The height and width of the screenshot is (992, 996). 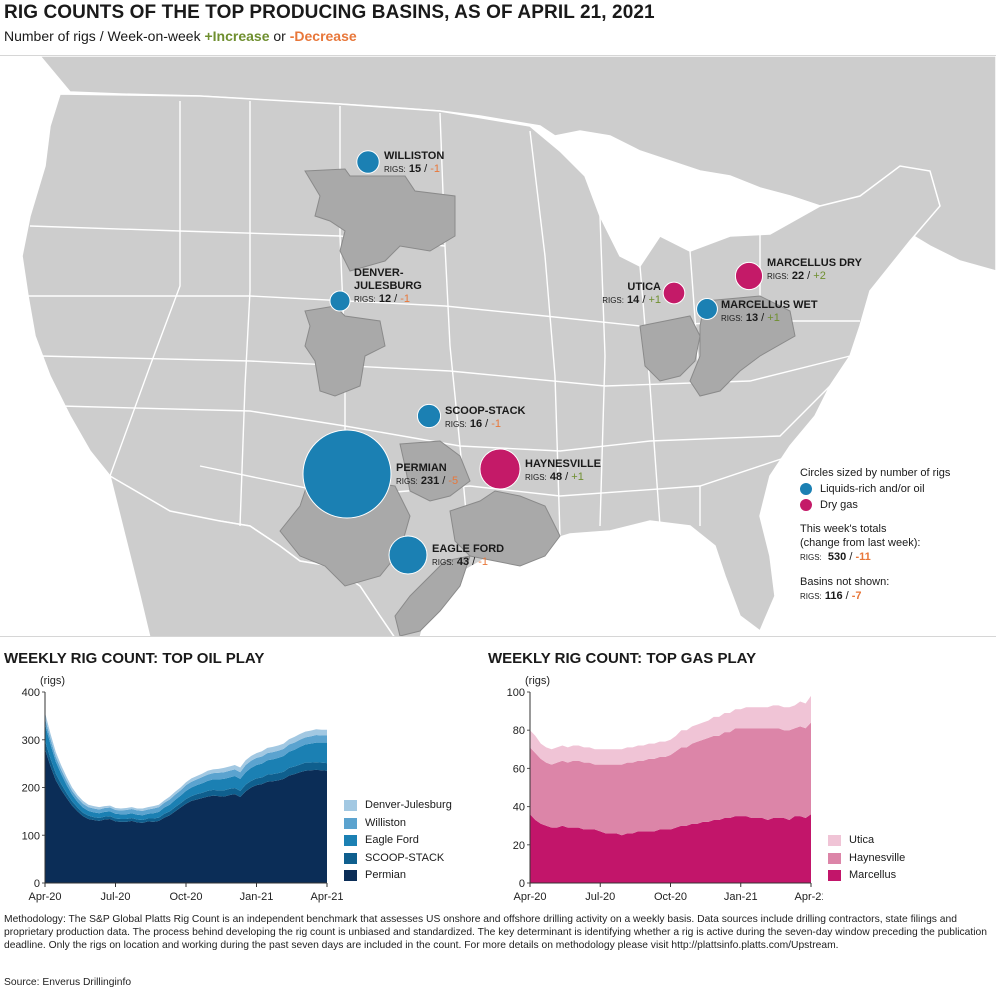 What do you see at coordinates (485, 411) in the screenshot?
I see `basin-name: SCOOP-STACK` at bounding box center [485, 411].